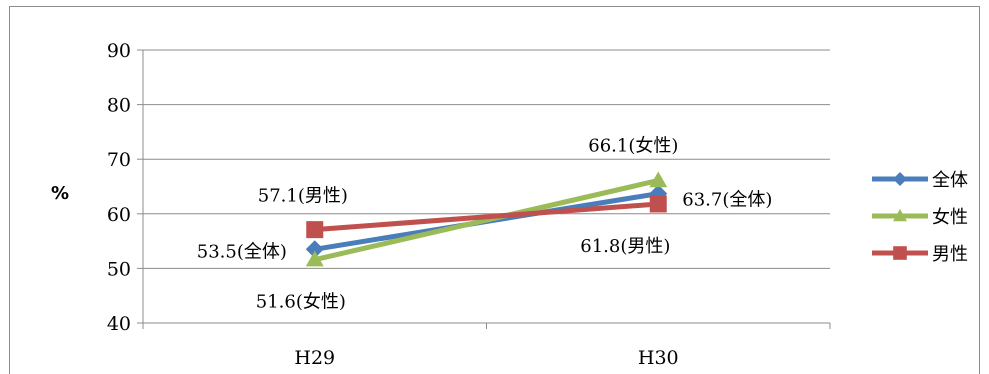 The height and width of the screenshot is (374, 989). What do you see at coordinates (60, 193) in the screenshot?
I see `y-axis-label: %` at bounding box center [60, 193].